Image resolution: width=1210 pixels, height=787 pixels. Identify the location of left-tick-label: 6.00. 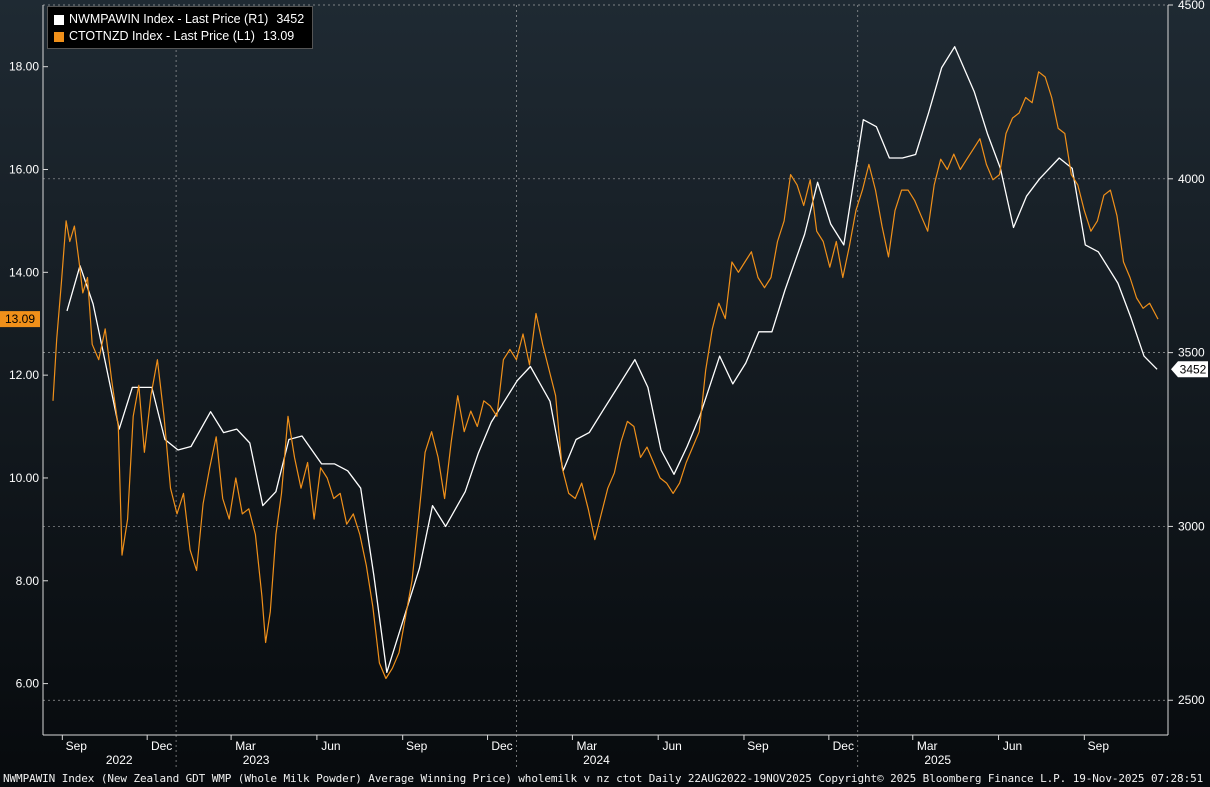
(28, 684).